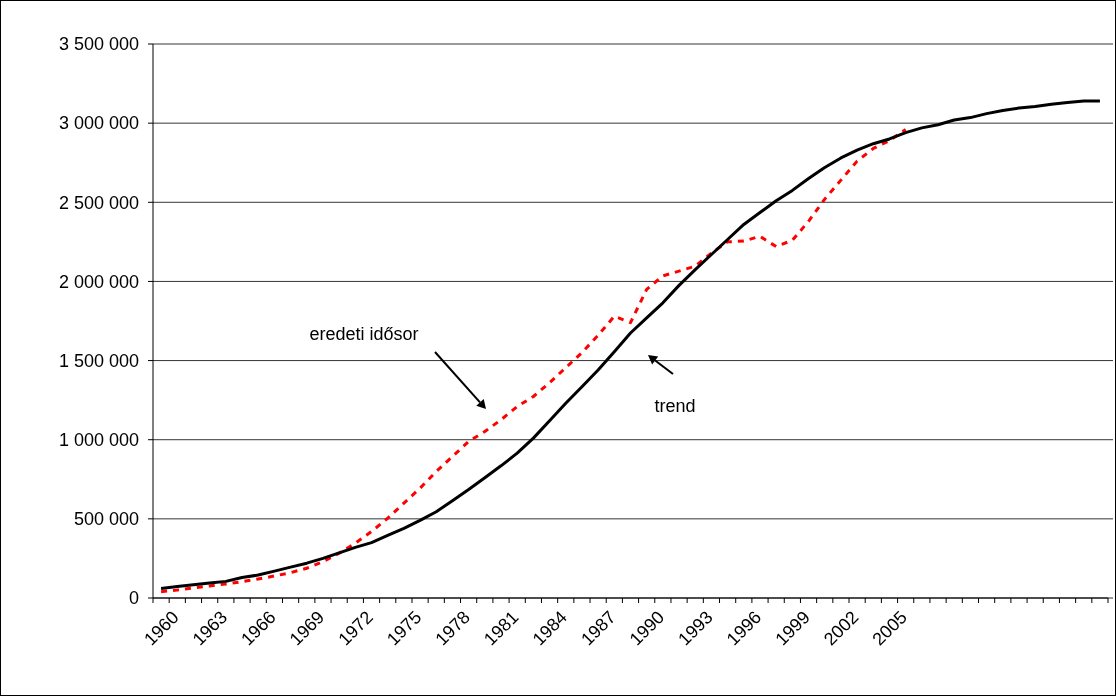 The image size is (1116, 696). Describe the element at coordinates (98, 440) in the screenshot. I see `y-tick-label: 1 000 000` at that location.